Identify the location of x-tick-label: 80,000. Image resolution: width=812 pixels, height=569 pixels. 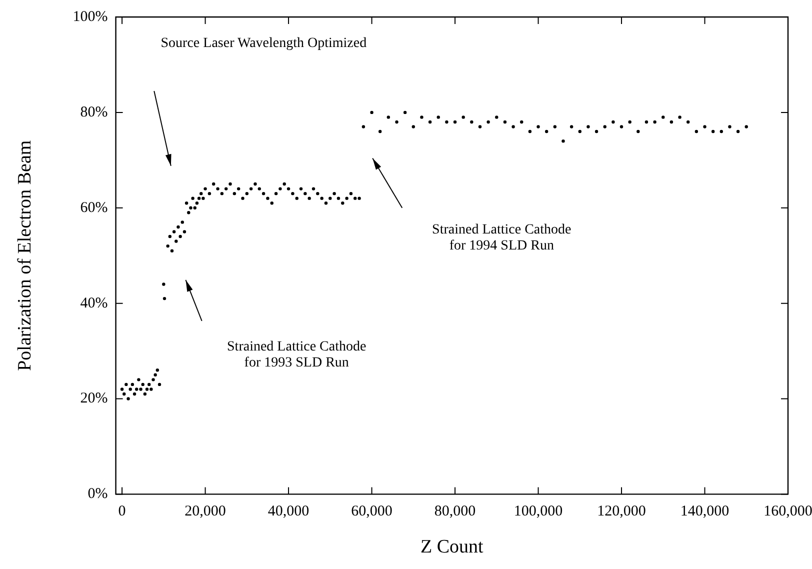
(455, 512).